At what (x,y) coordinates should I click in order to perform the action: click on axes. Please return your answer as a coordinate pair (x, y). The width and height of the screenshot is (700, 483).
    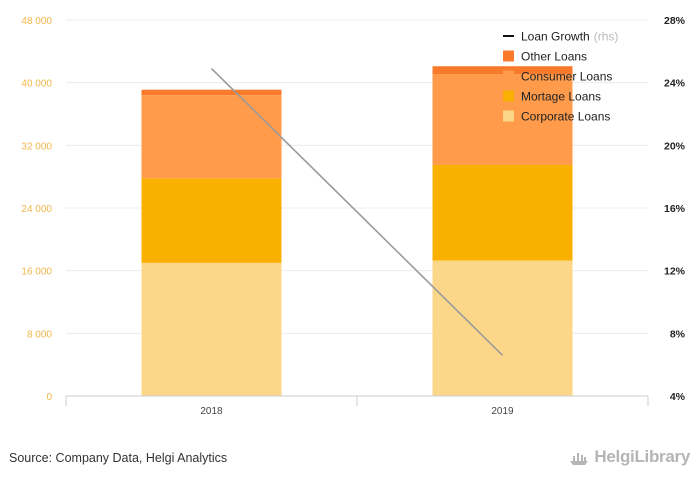
    Looking at the image, I should click on (357, 400).